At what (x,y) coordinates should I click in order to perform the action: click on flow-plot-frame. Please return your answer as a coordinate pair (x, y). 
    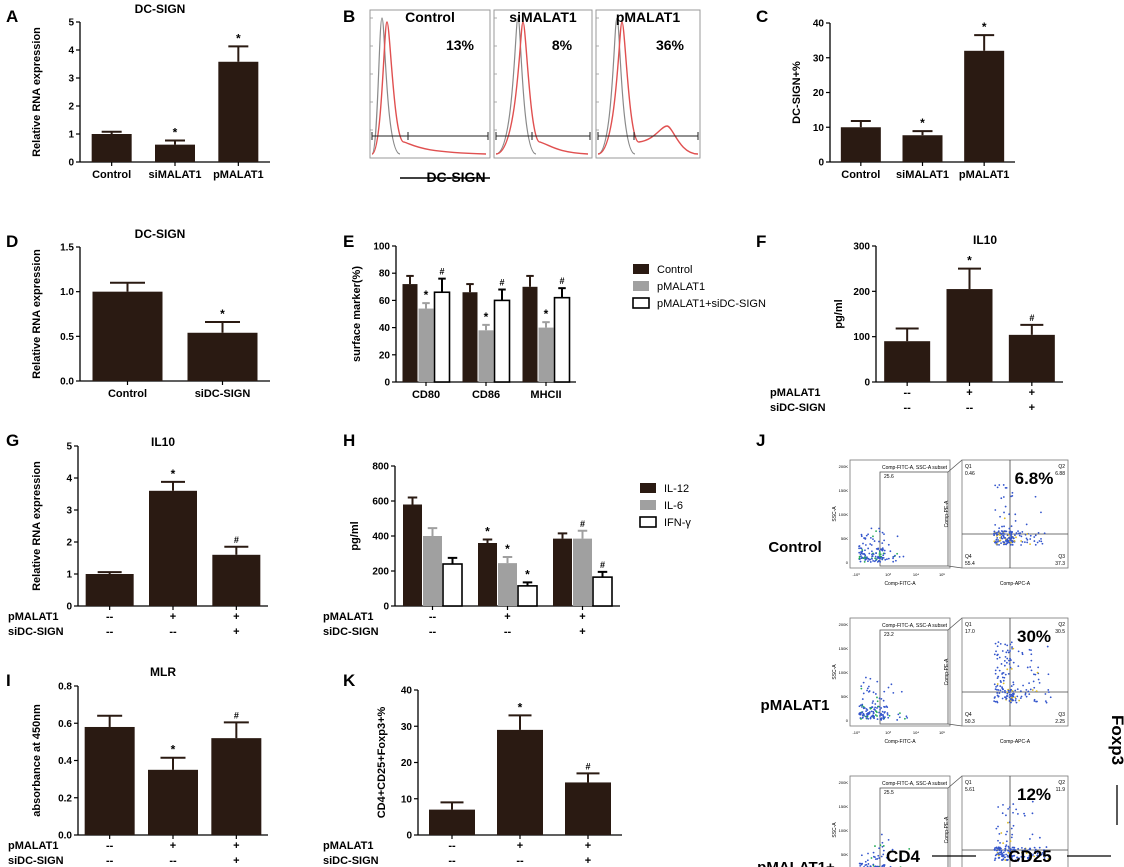
    Looking at the image, I should click on (1015, 672).